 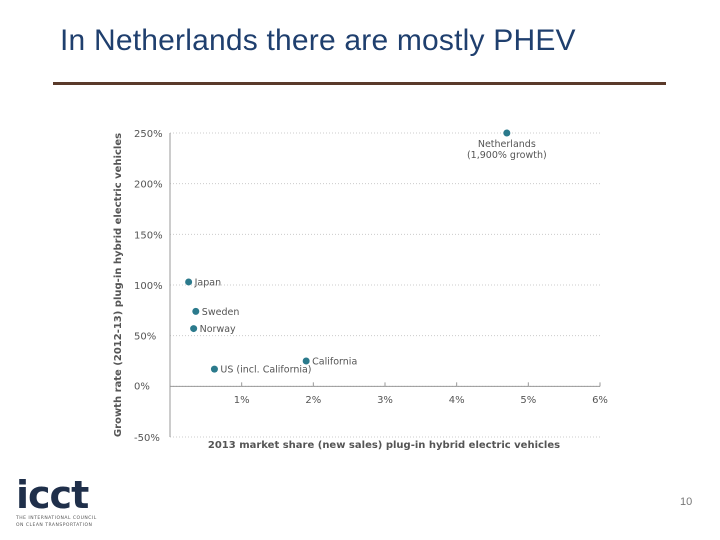 What do you see at coordinates (148, 286) in the screenshot?
I see `y-tick-label: 100%` at bounding box center [148, 286].